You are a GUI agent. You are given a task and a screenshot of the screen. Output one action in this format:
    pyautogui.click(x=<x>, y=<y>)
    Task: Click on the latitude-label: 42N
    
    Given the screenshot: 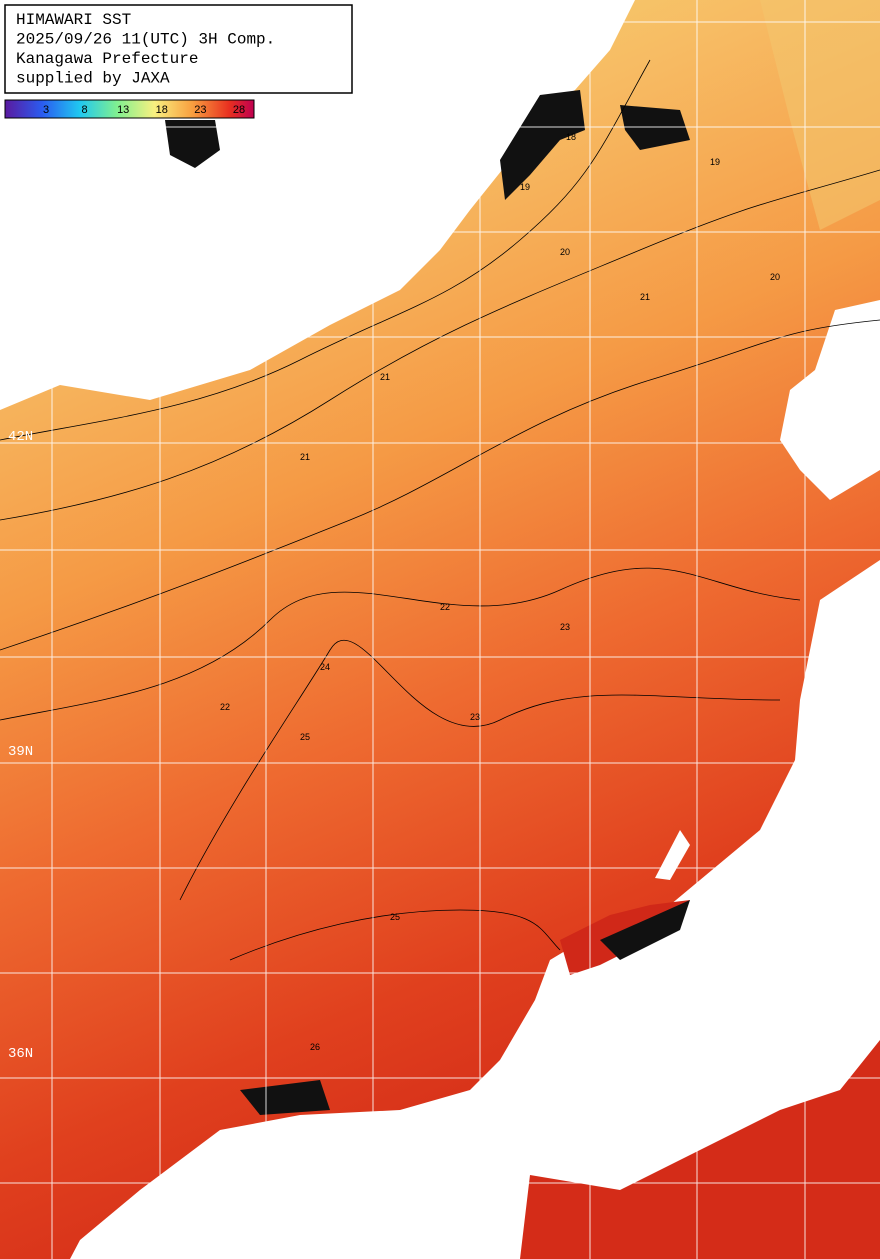 What is the action you would take?
    pyautogui.click(x=20, y=437)
    